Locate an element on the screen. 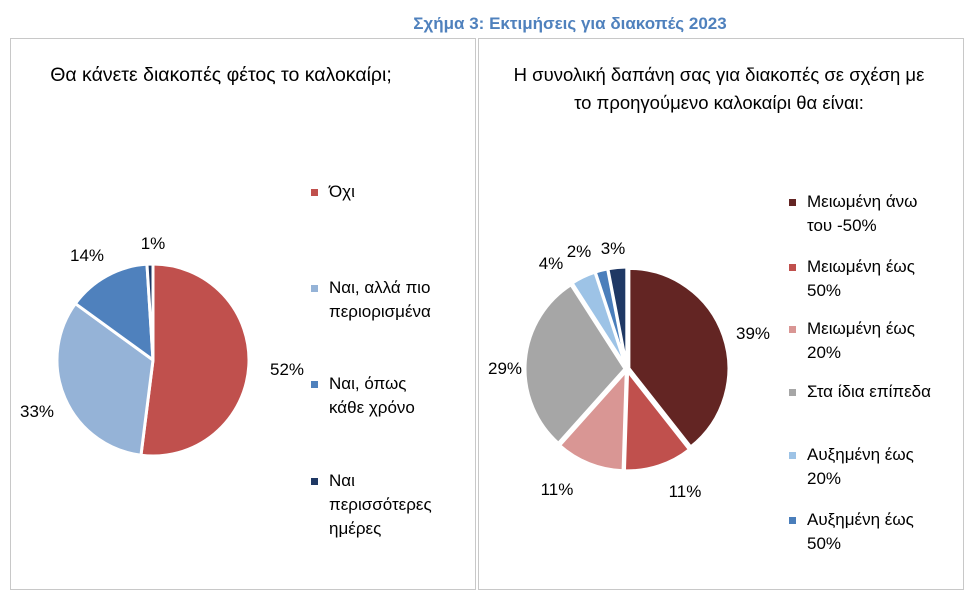 This screenshot has height=599, width=974. right-pie-svg: 39% 11% 11% 29% 4%2% 3% is located at coordinates (629, 370).